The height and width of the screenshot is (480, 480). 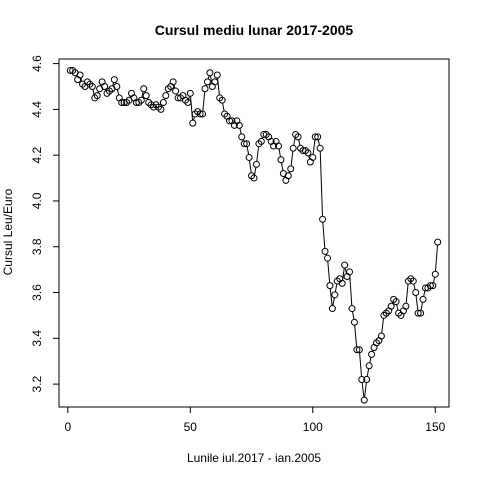 I want to click on x-tick-label: 50, so click(x=191, y=427).